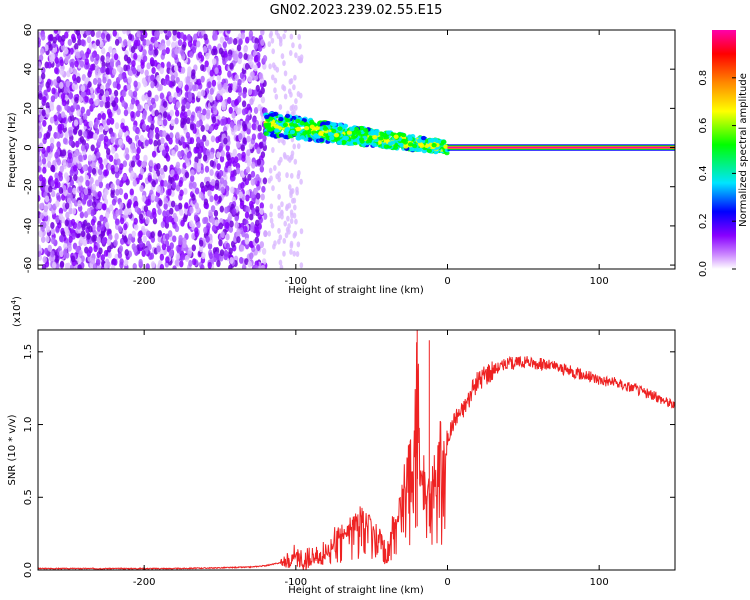  What do you see at coordinates (14, 301) in the screenshot?
I see `snr-multiplier-exponent: 4` at bounding box center [14, 301].